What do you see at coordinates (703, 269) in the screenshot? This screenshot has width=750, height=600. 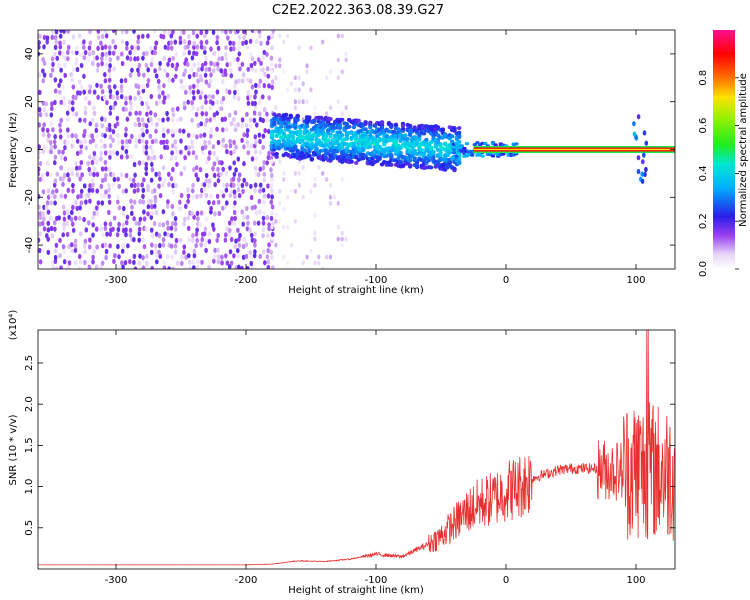 I see `colorbar-tick-label: 0.0` at bounding box center [703, 269].